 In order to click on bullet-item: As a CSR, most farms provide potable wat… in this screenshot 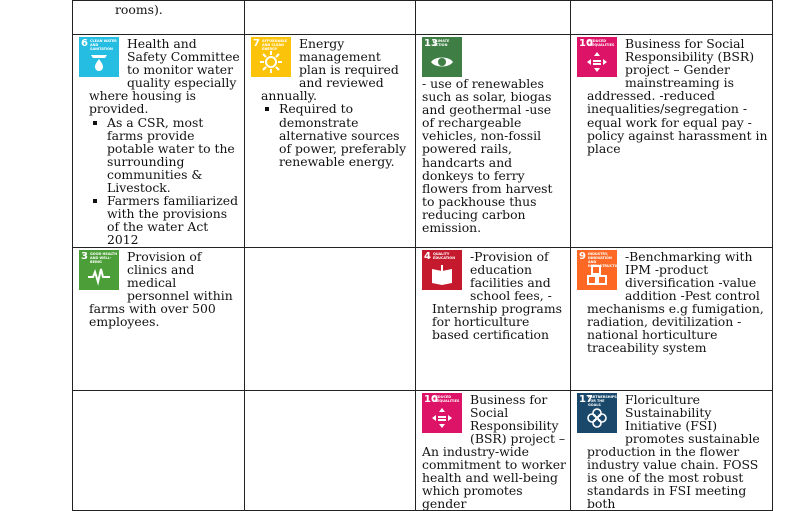, I will do `click(166, 155)`.